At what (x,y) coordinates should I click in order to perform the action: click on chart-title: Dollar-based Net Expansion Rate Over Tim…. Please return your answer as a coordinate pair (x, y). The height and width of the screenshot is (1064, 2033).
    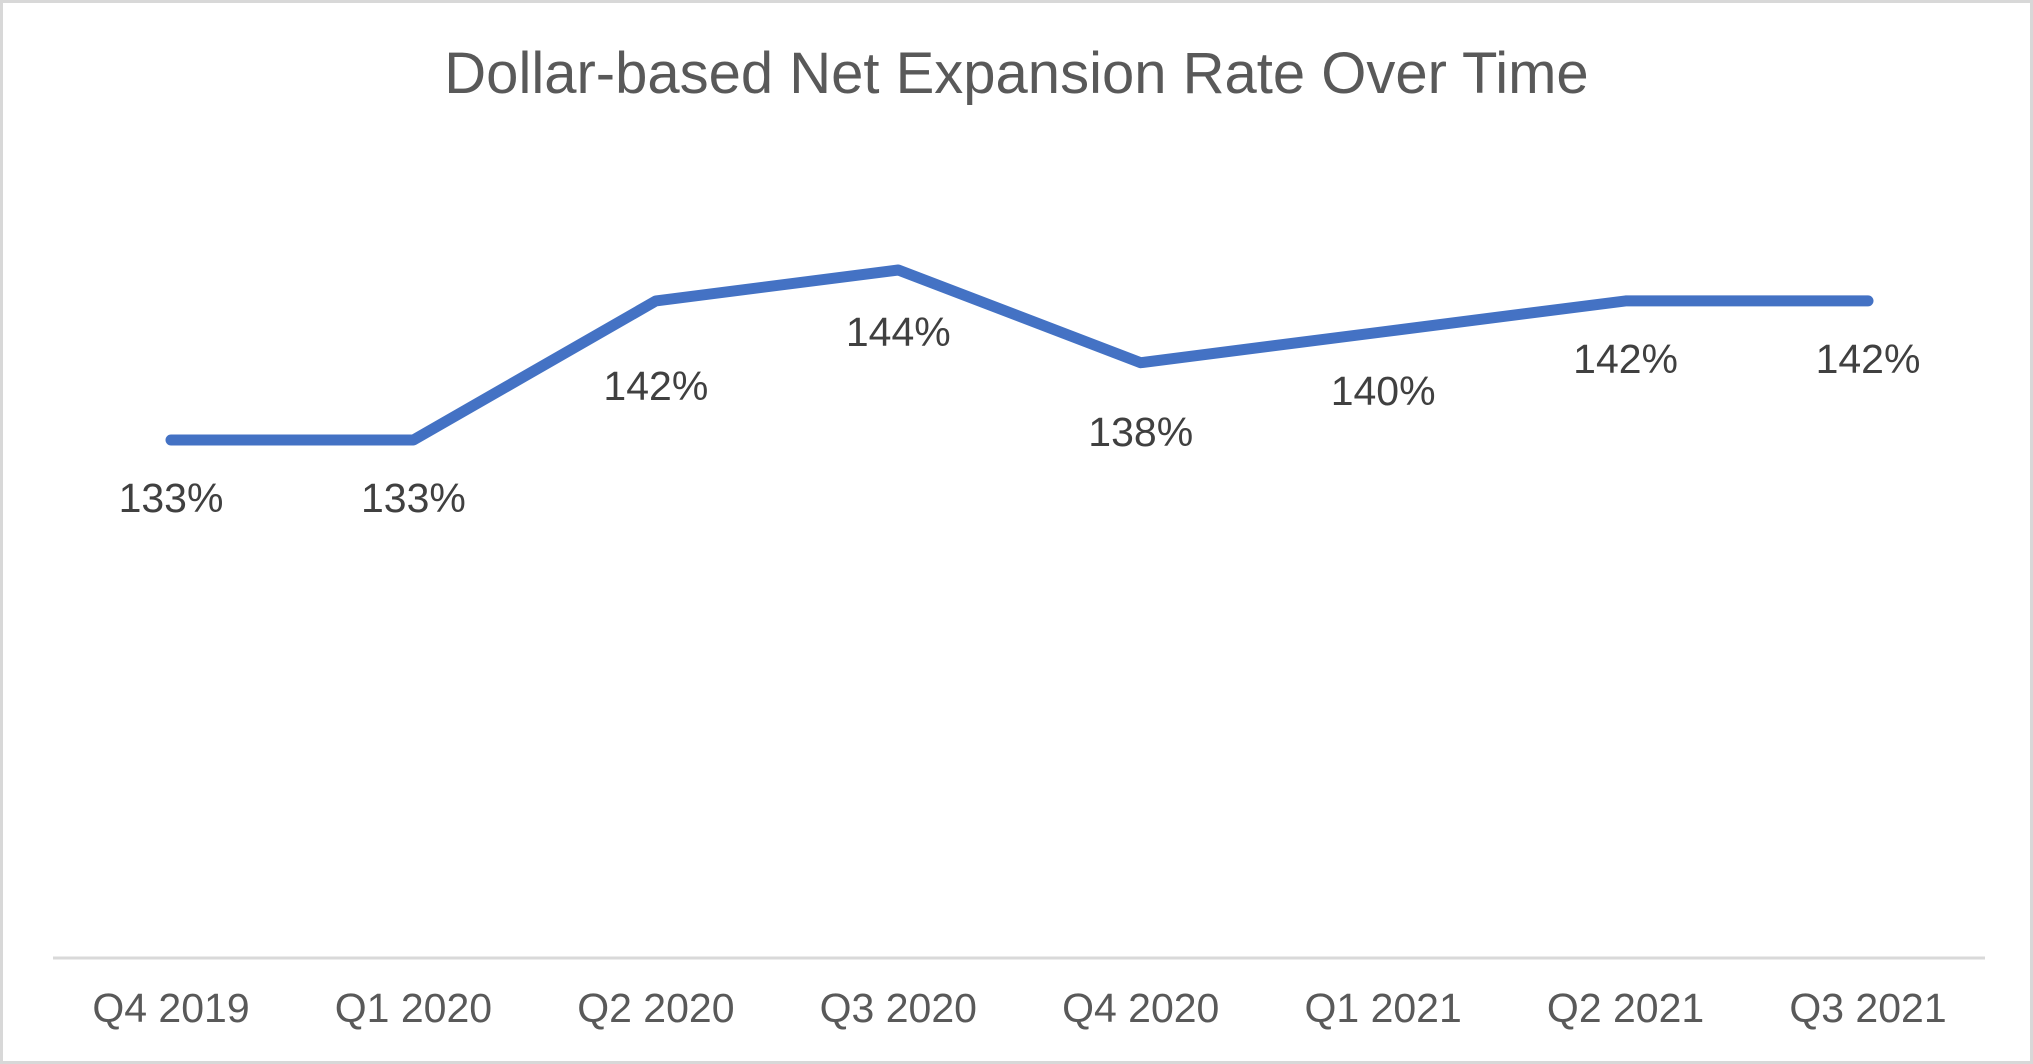
    Looking at the image, I should click on (1016, 73).